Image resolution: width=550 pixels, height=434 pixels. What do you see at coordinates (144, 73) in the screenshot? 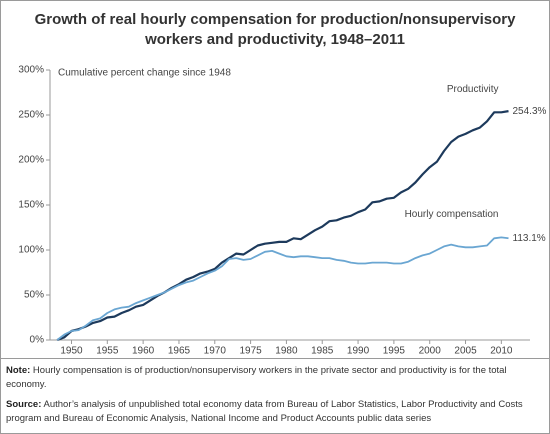
I see `y-axis-label: Cumulative percent change since 1948` at bounding box center [144, 73].